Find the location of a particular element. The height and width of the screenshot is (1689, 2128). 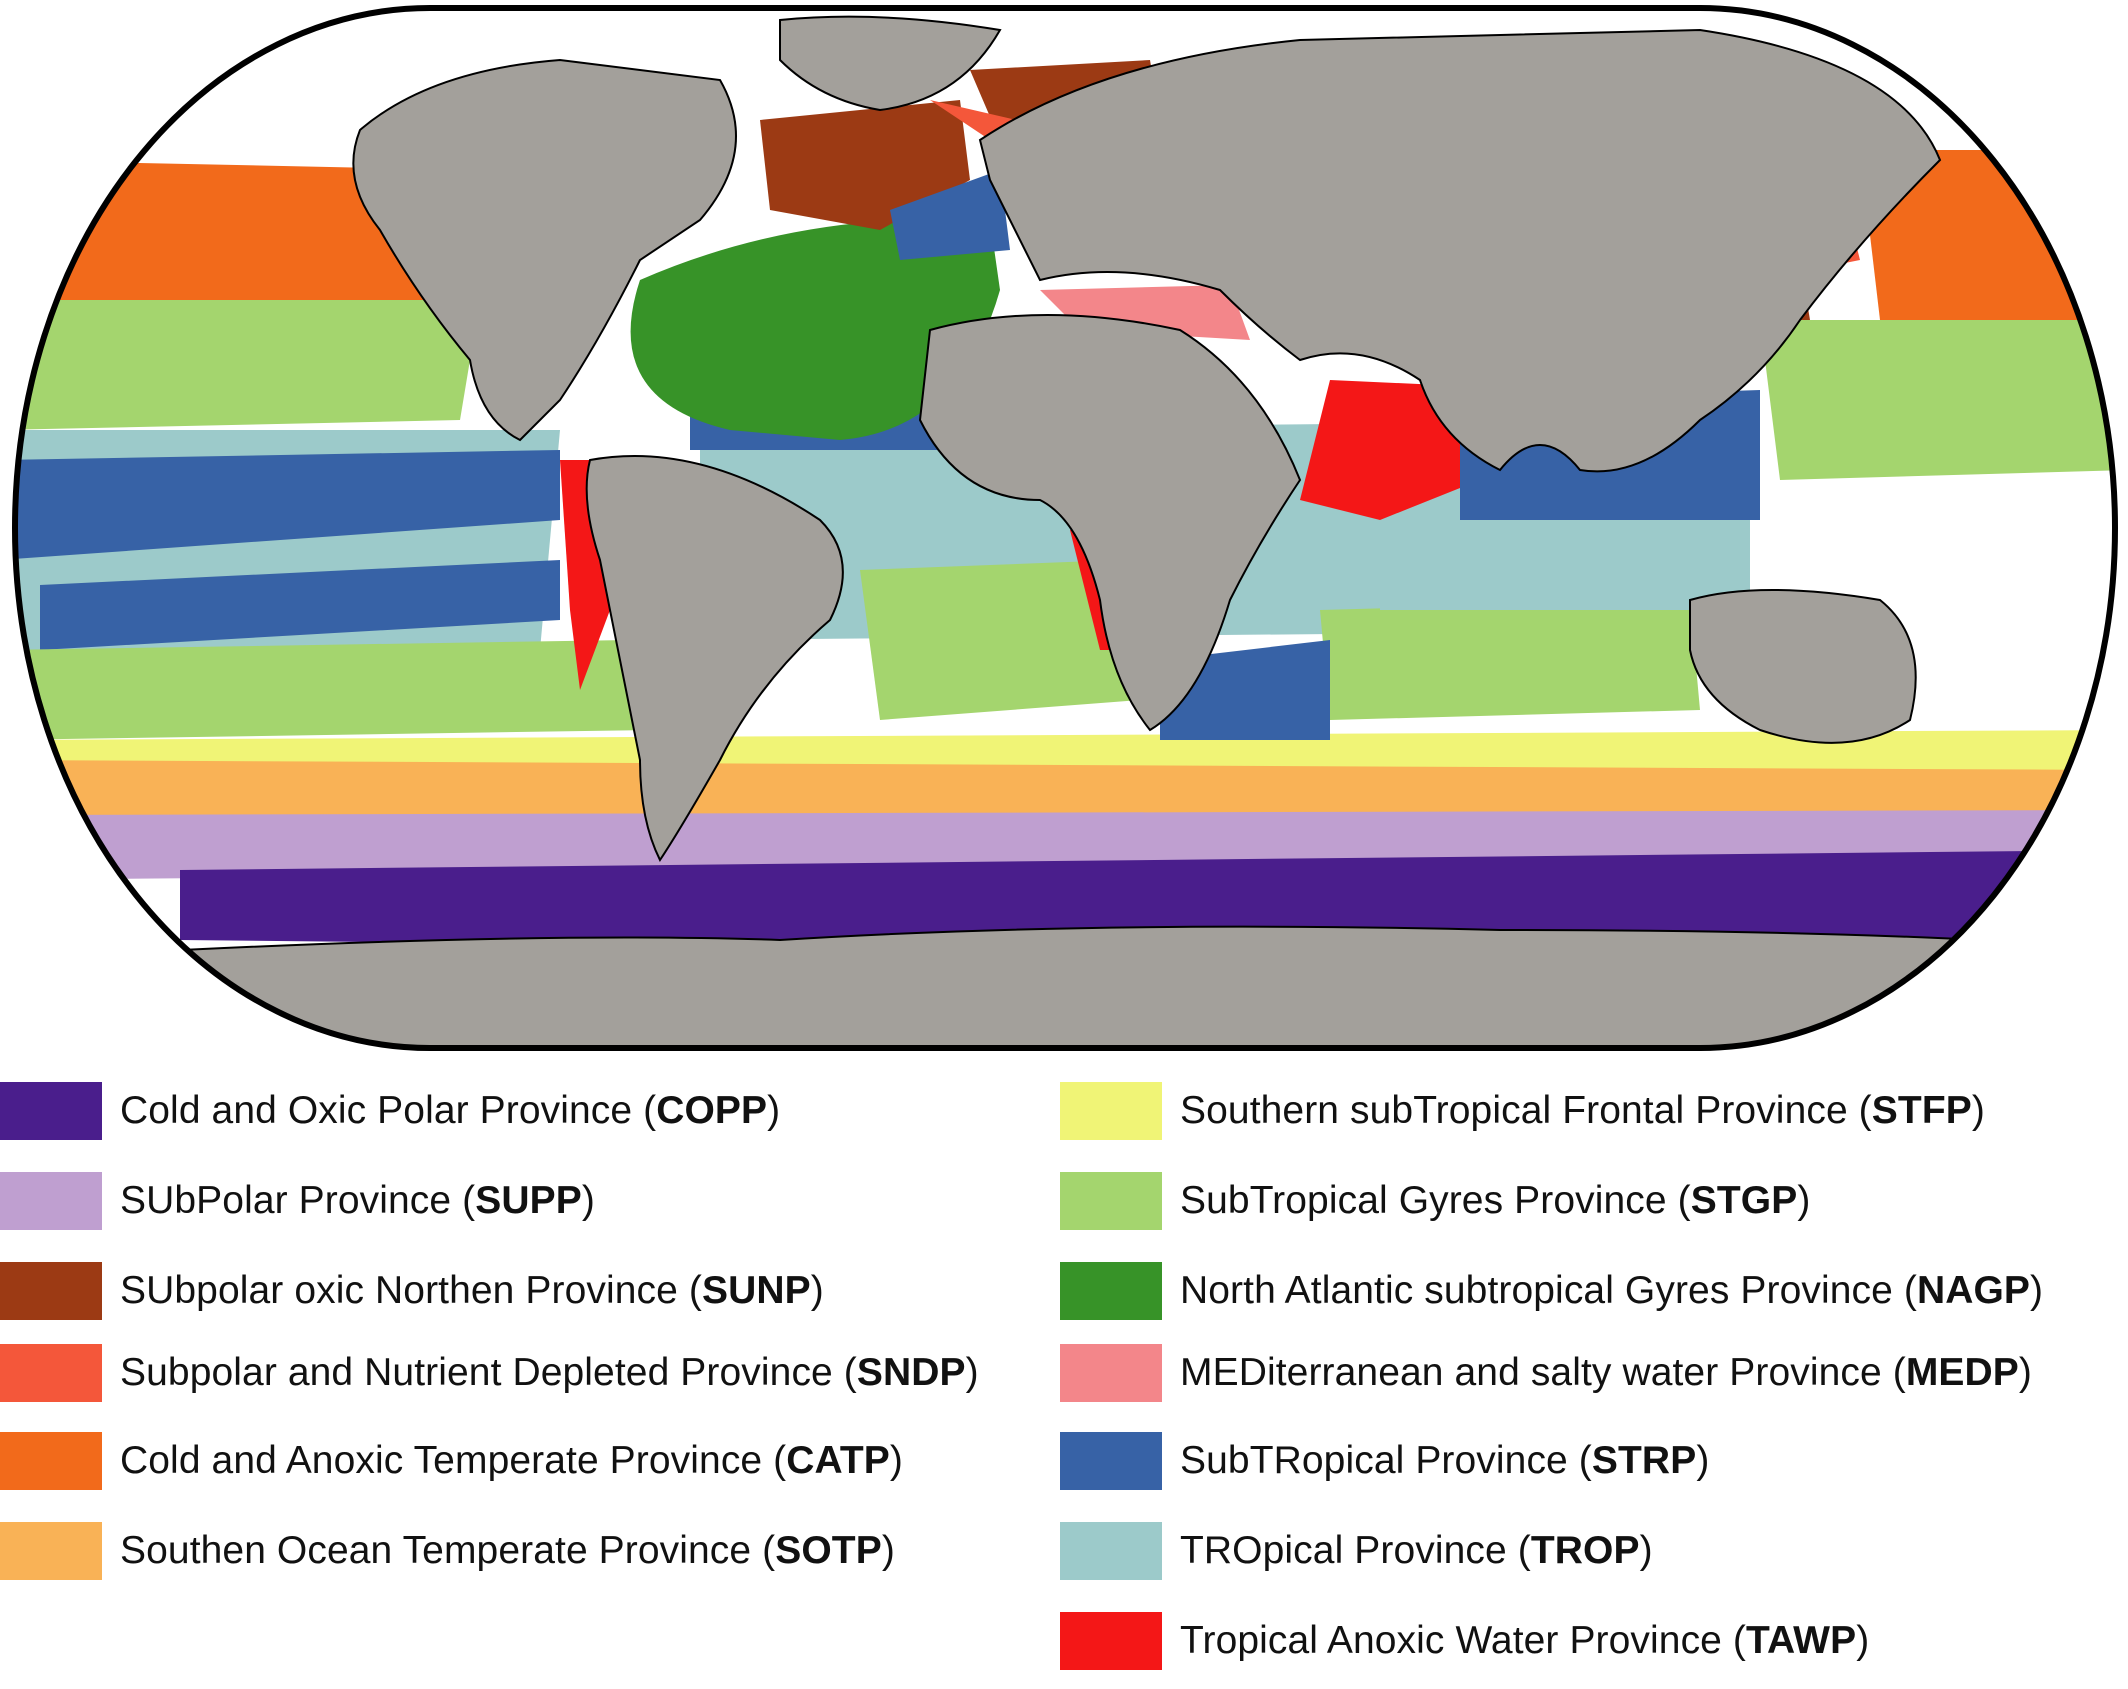

legend-code: NAGP is located at coordinates (1973, 1290).